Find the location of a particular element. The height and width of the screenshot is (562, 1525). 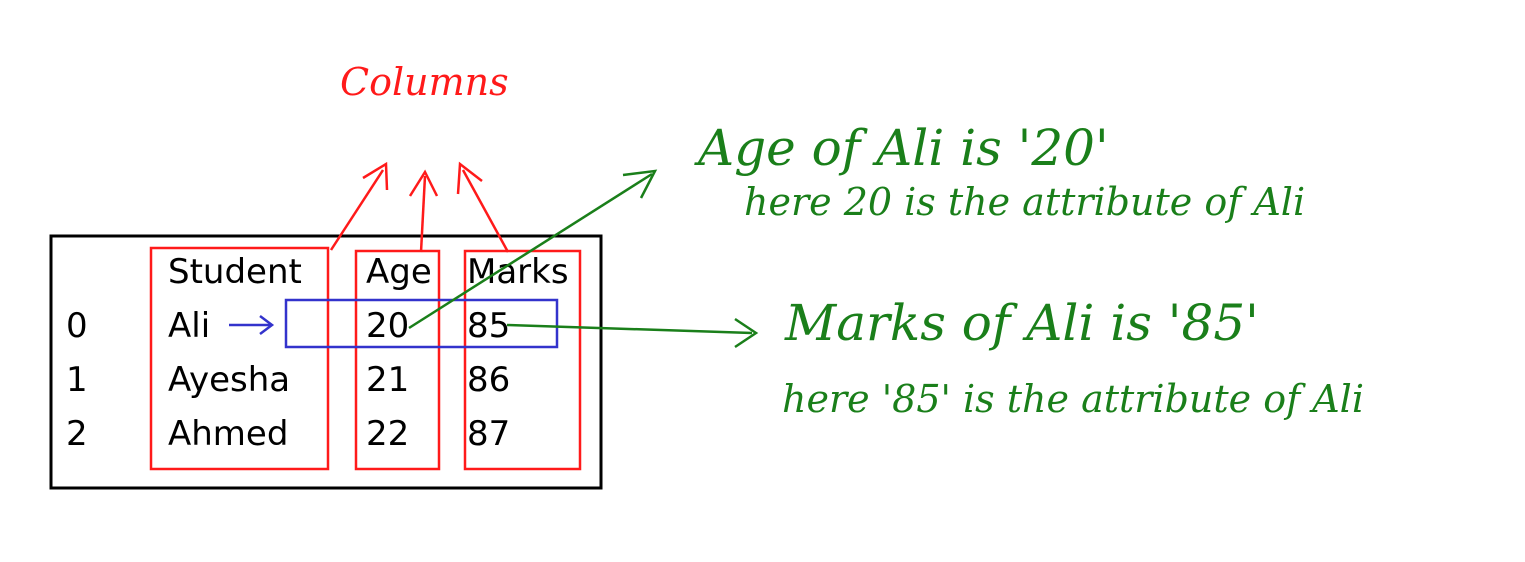

columns-label: Columns is located at coordinates (424, 82).